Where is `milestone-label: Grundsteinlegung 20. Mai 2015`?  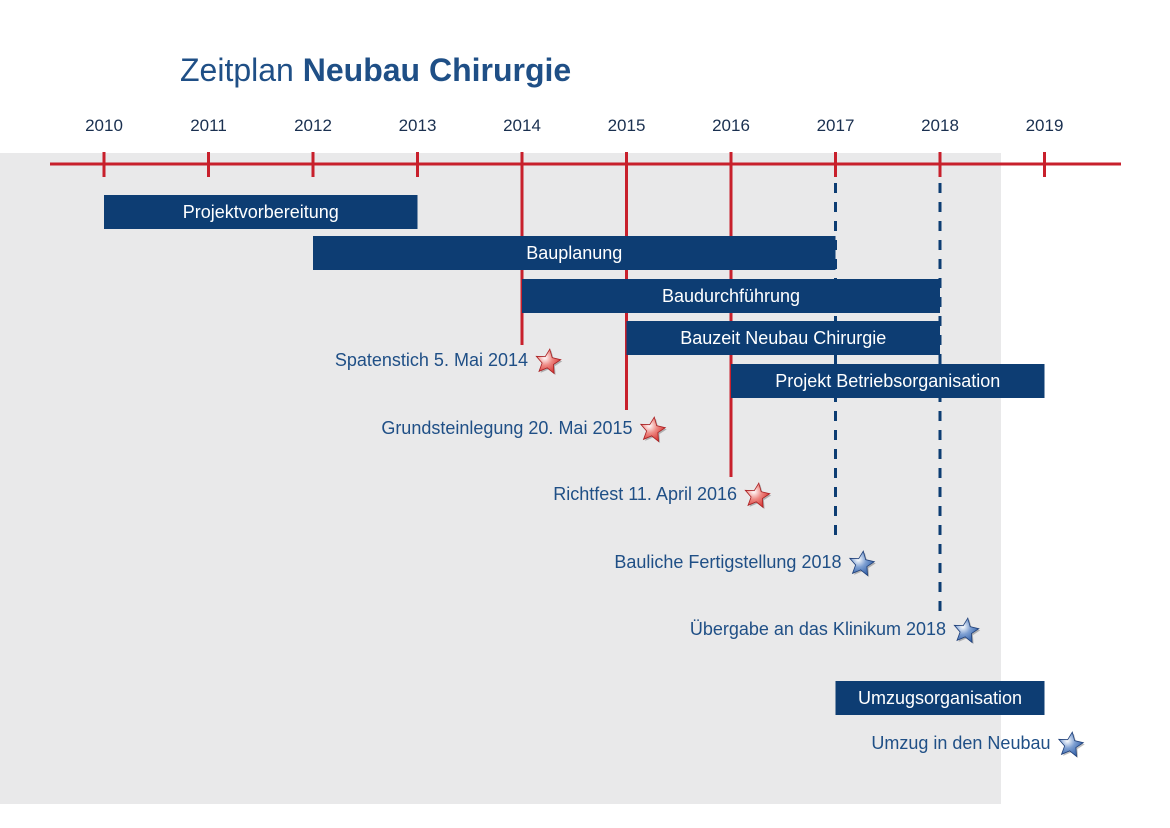
milestone-label: Grundsteinlegung 20. Mai 2015 is located at coordinates (506, 428).